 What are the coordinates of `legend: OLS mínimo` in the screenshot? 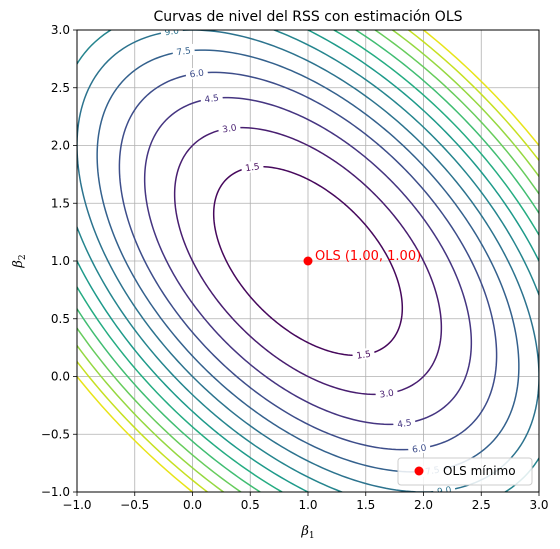 It's located at (465, 471).